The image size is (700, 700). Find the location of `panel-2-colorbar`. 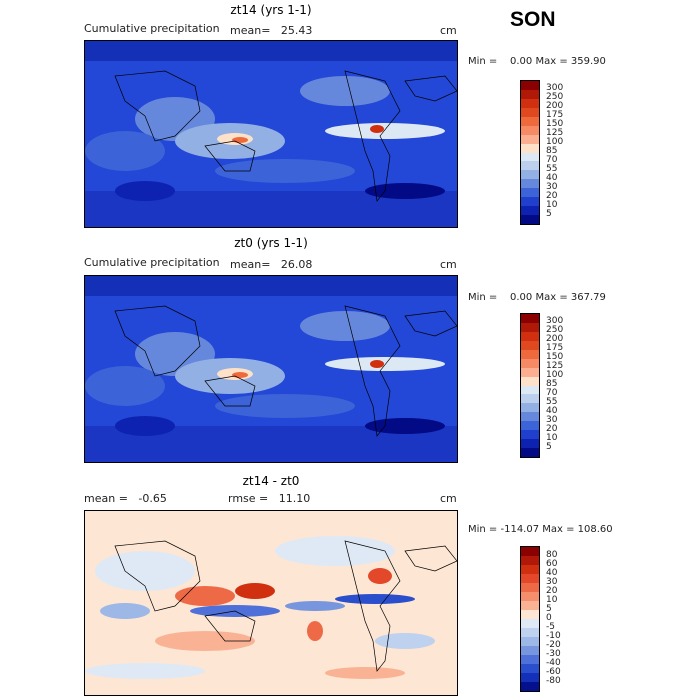

panel-2-colorbar is located at coordinates (530, 385).